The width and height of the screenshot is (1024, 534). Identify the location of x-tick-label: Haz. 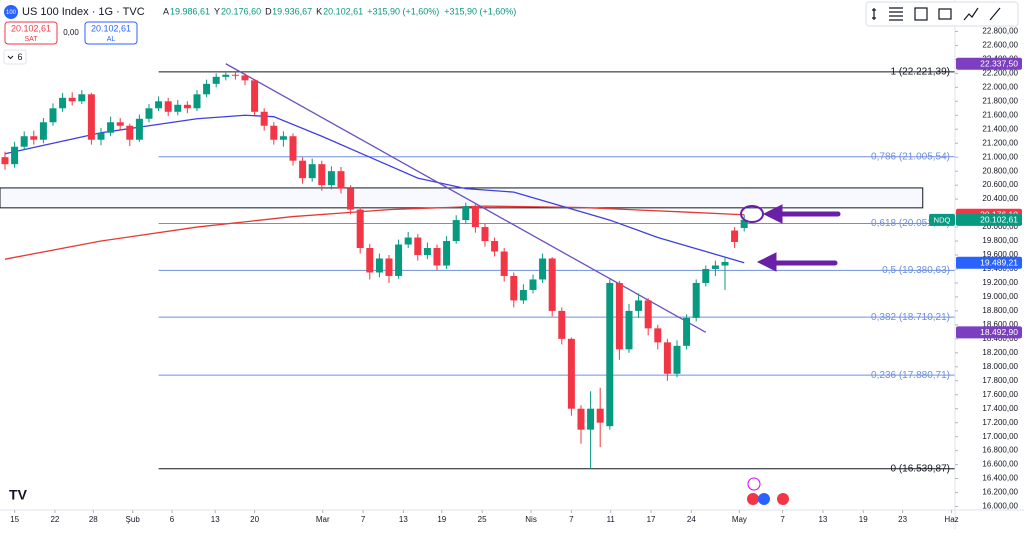
(951, 519).